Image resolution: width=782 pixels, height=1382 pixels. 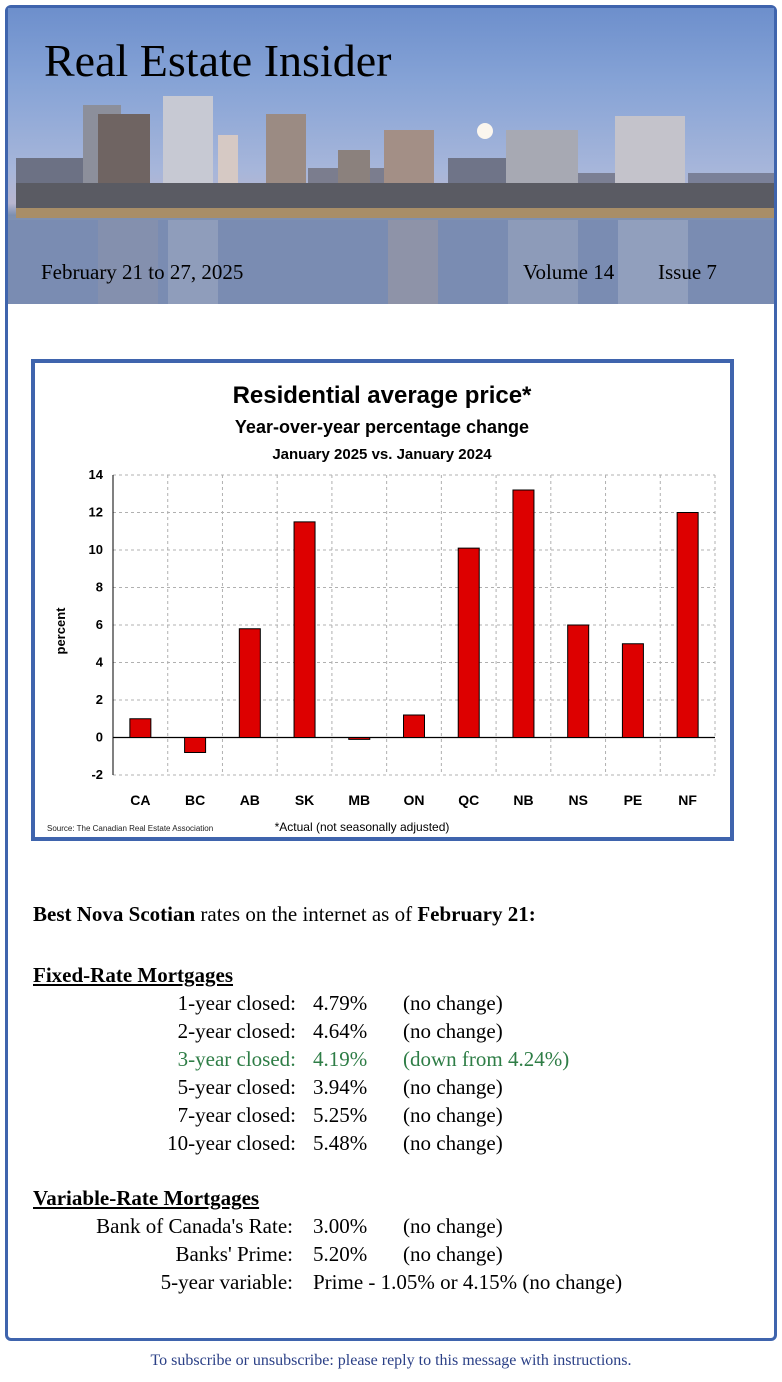 What do you see at coordinates (306, 914) in the screenshot?
I see `rates-intro-text: rates on the internet as of` at bounding box center [306, 914].